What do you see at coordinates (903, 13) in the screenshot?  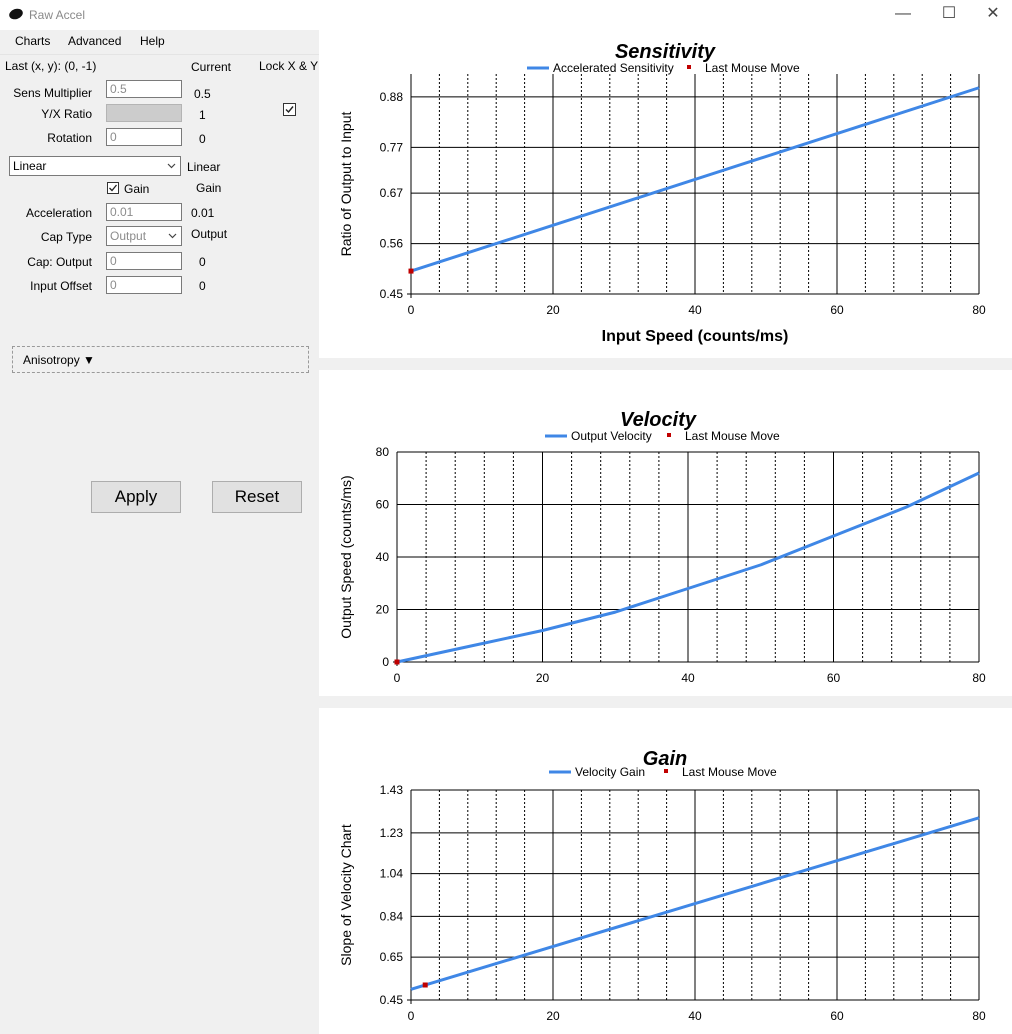 I see `minimize-button: —` at bounding box center [903, 13].